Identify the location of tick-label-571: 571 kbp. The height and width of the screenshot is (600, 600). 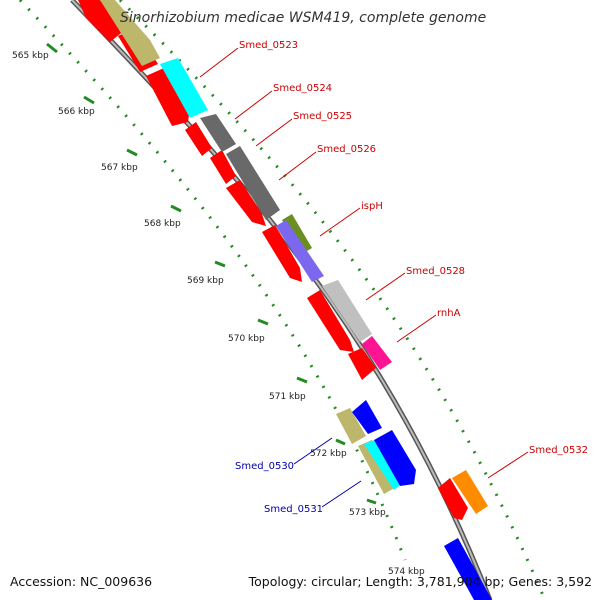
(287, 397).